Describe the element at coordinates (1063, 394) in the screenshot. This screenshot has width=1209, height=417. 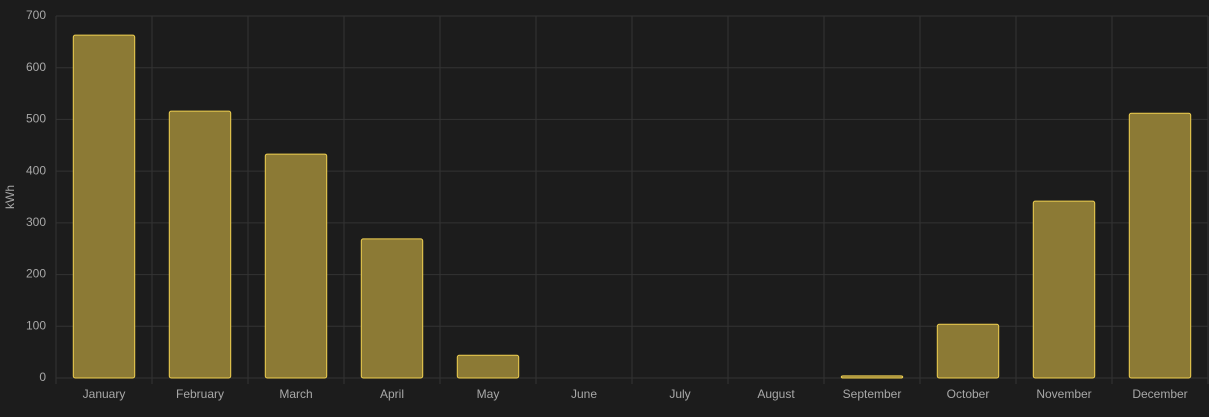
I see `x-tick-label: November` at that location.